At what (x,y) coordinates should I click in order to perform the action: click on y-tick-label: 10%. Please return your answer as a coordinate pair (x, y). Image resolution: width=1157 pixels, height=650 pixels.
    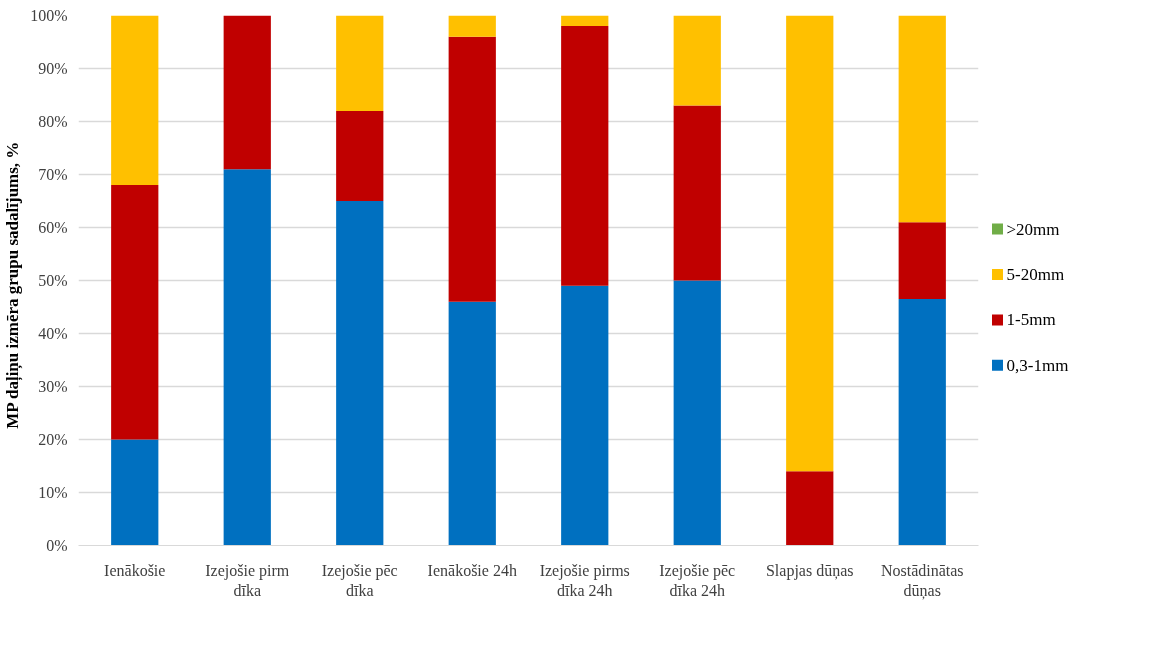
    Looking at the image, I should click on (53, 492).